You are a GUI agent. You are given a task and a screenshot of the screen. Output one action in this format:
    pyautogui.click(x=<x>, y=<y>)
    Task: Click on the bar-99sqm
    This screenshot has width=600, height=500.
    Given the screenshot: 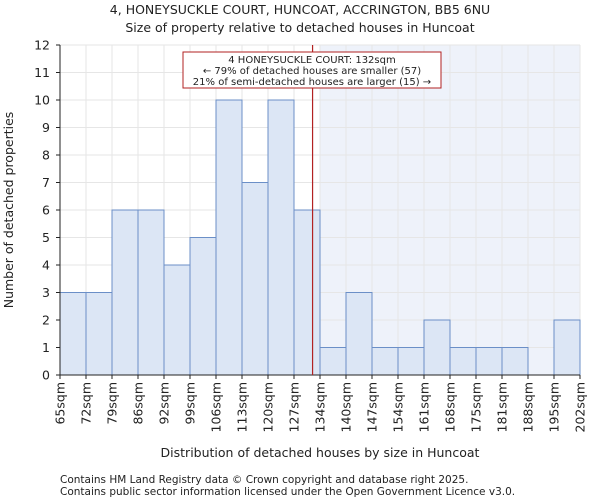 What is the action you would take?
    pyautogui.click(x=203, y=306)
    